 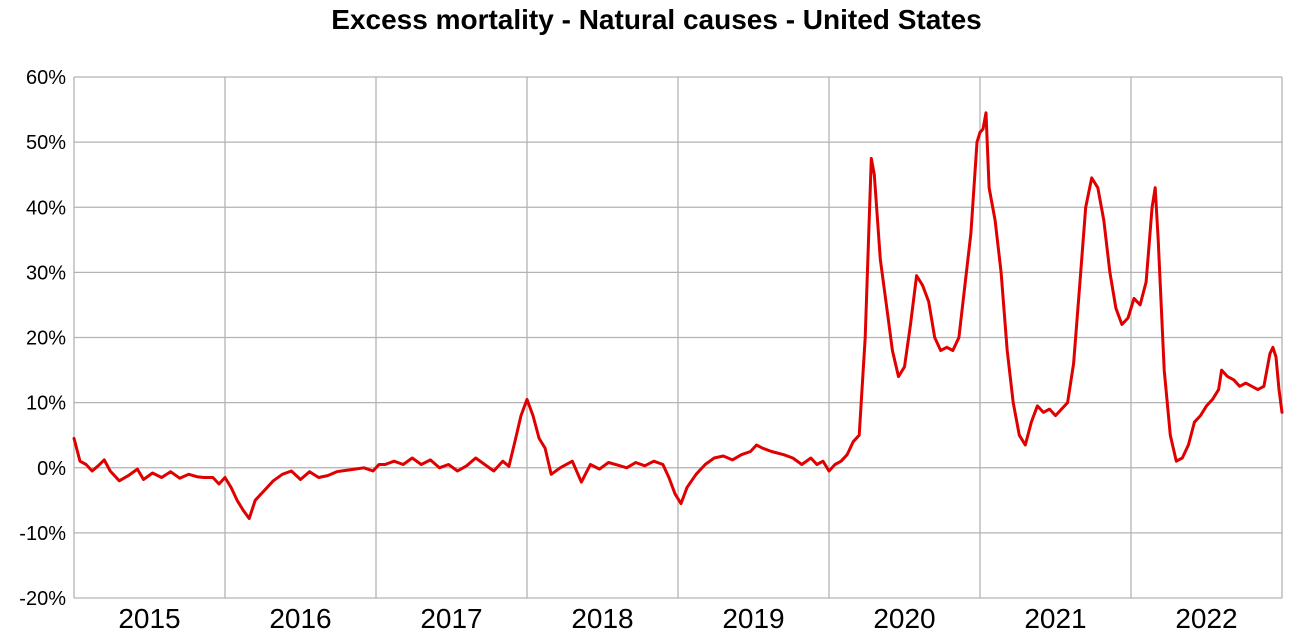 What do you see at coordinates (451, 618) in the screenshot?
I see `x-tick-label: 2017` at bounding box center [451, 618].